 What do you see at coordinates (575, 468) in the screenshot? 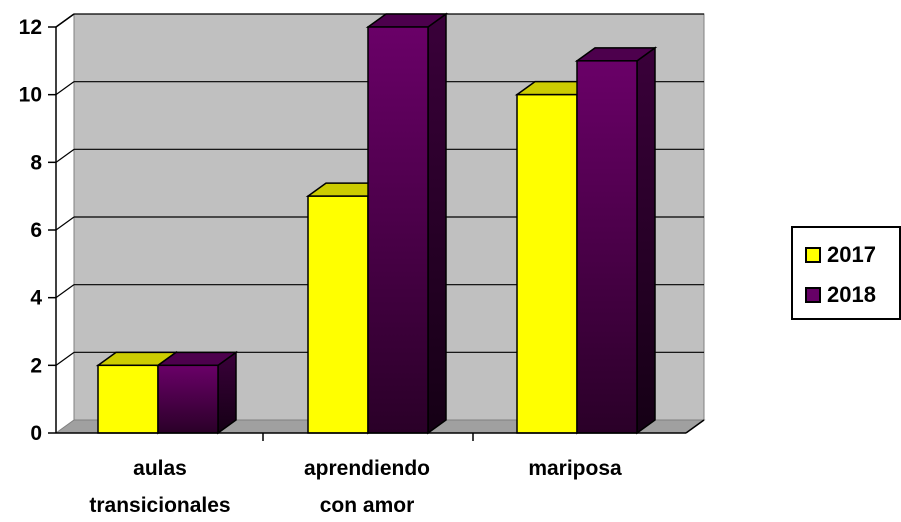
I see `category-label-2-0: mariposa` at bounding box center [575, 468].